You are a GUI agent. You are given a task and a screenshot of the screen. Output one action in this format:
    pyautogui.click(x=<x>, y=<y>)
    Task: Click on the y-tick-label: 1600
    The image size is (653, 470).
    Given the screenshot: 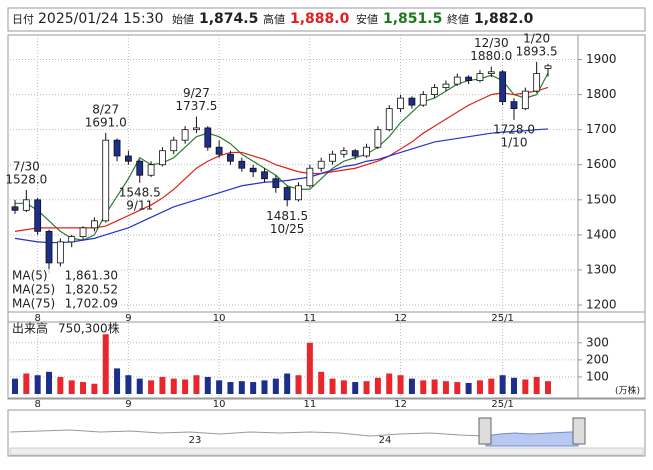 What is the action you would take?
    pyautogui.click(x=601, y=164)
    